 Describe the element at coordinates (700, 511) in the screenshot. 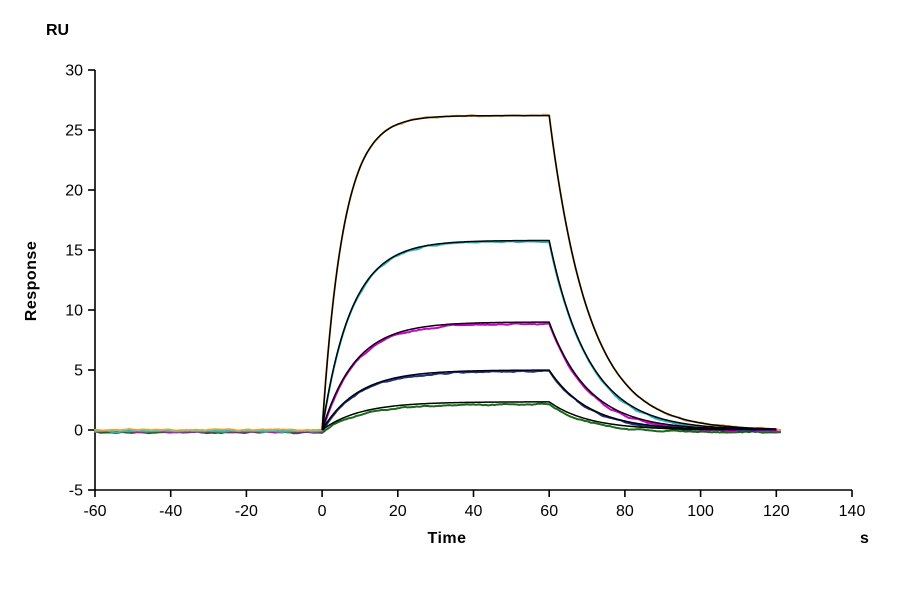

I see `x-tick-label: 100` at that location.